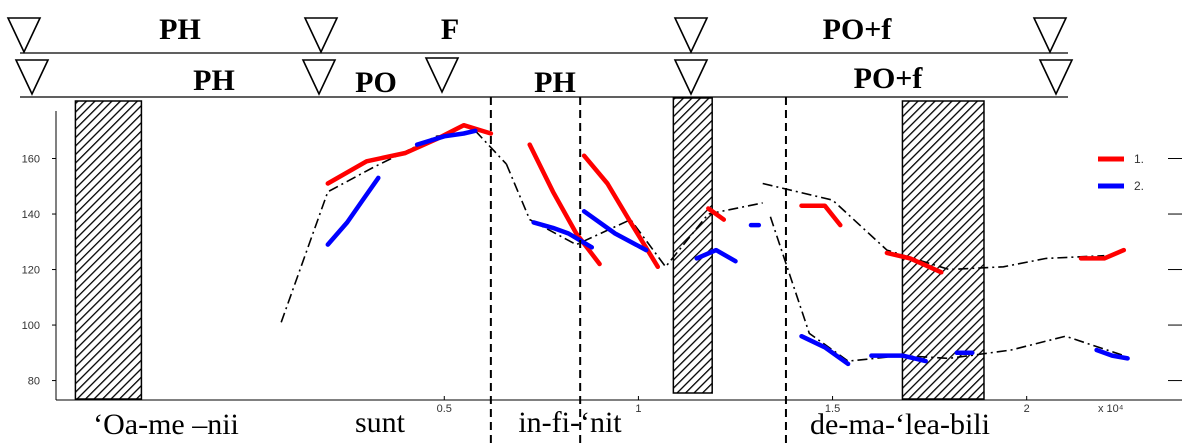 This screenshot has width=1182, height=444. Describe the element at coordinates (1027, 409) in the screenshot. I see `x-tick-label: 2` at that location.